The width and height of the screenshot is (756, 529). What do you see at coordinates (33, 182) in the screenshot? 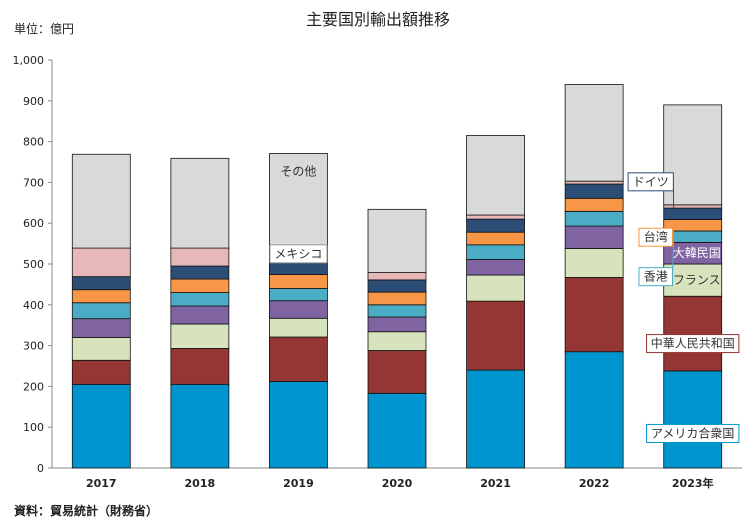
I see `y-tick-label: 700` at bounding box center [33, 182].